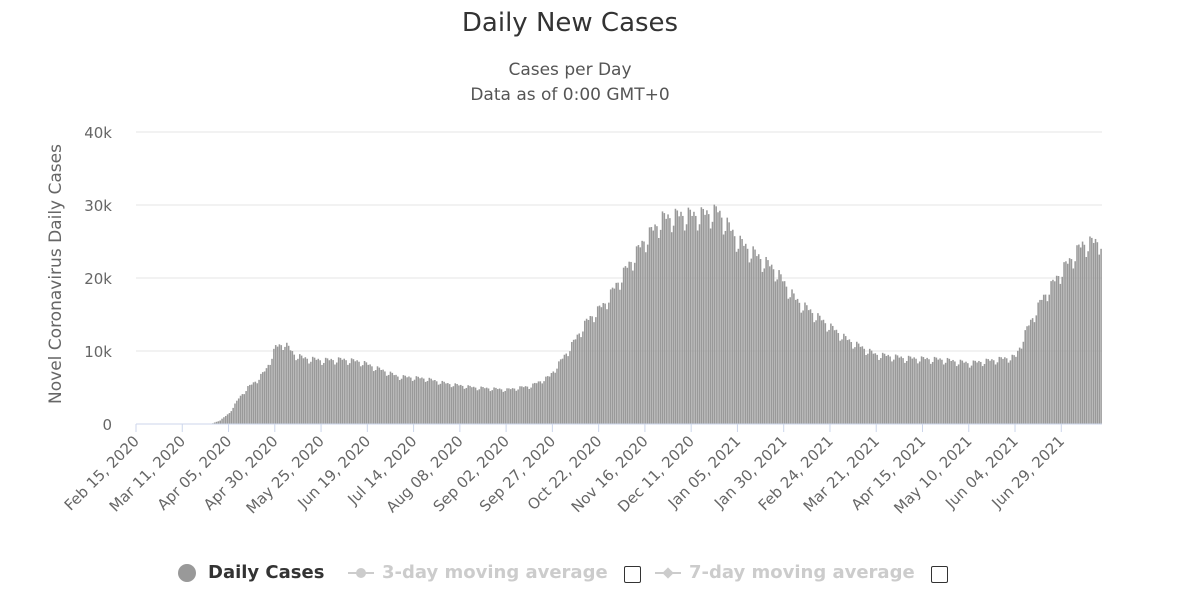  Describe the element at coordinates (632, 574) in the screenshot. I see `checkbox-3-day-average` at that location.